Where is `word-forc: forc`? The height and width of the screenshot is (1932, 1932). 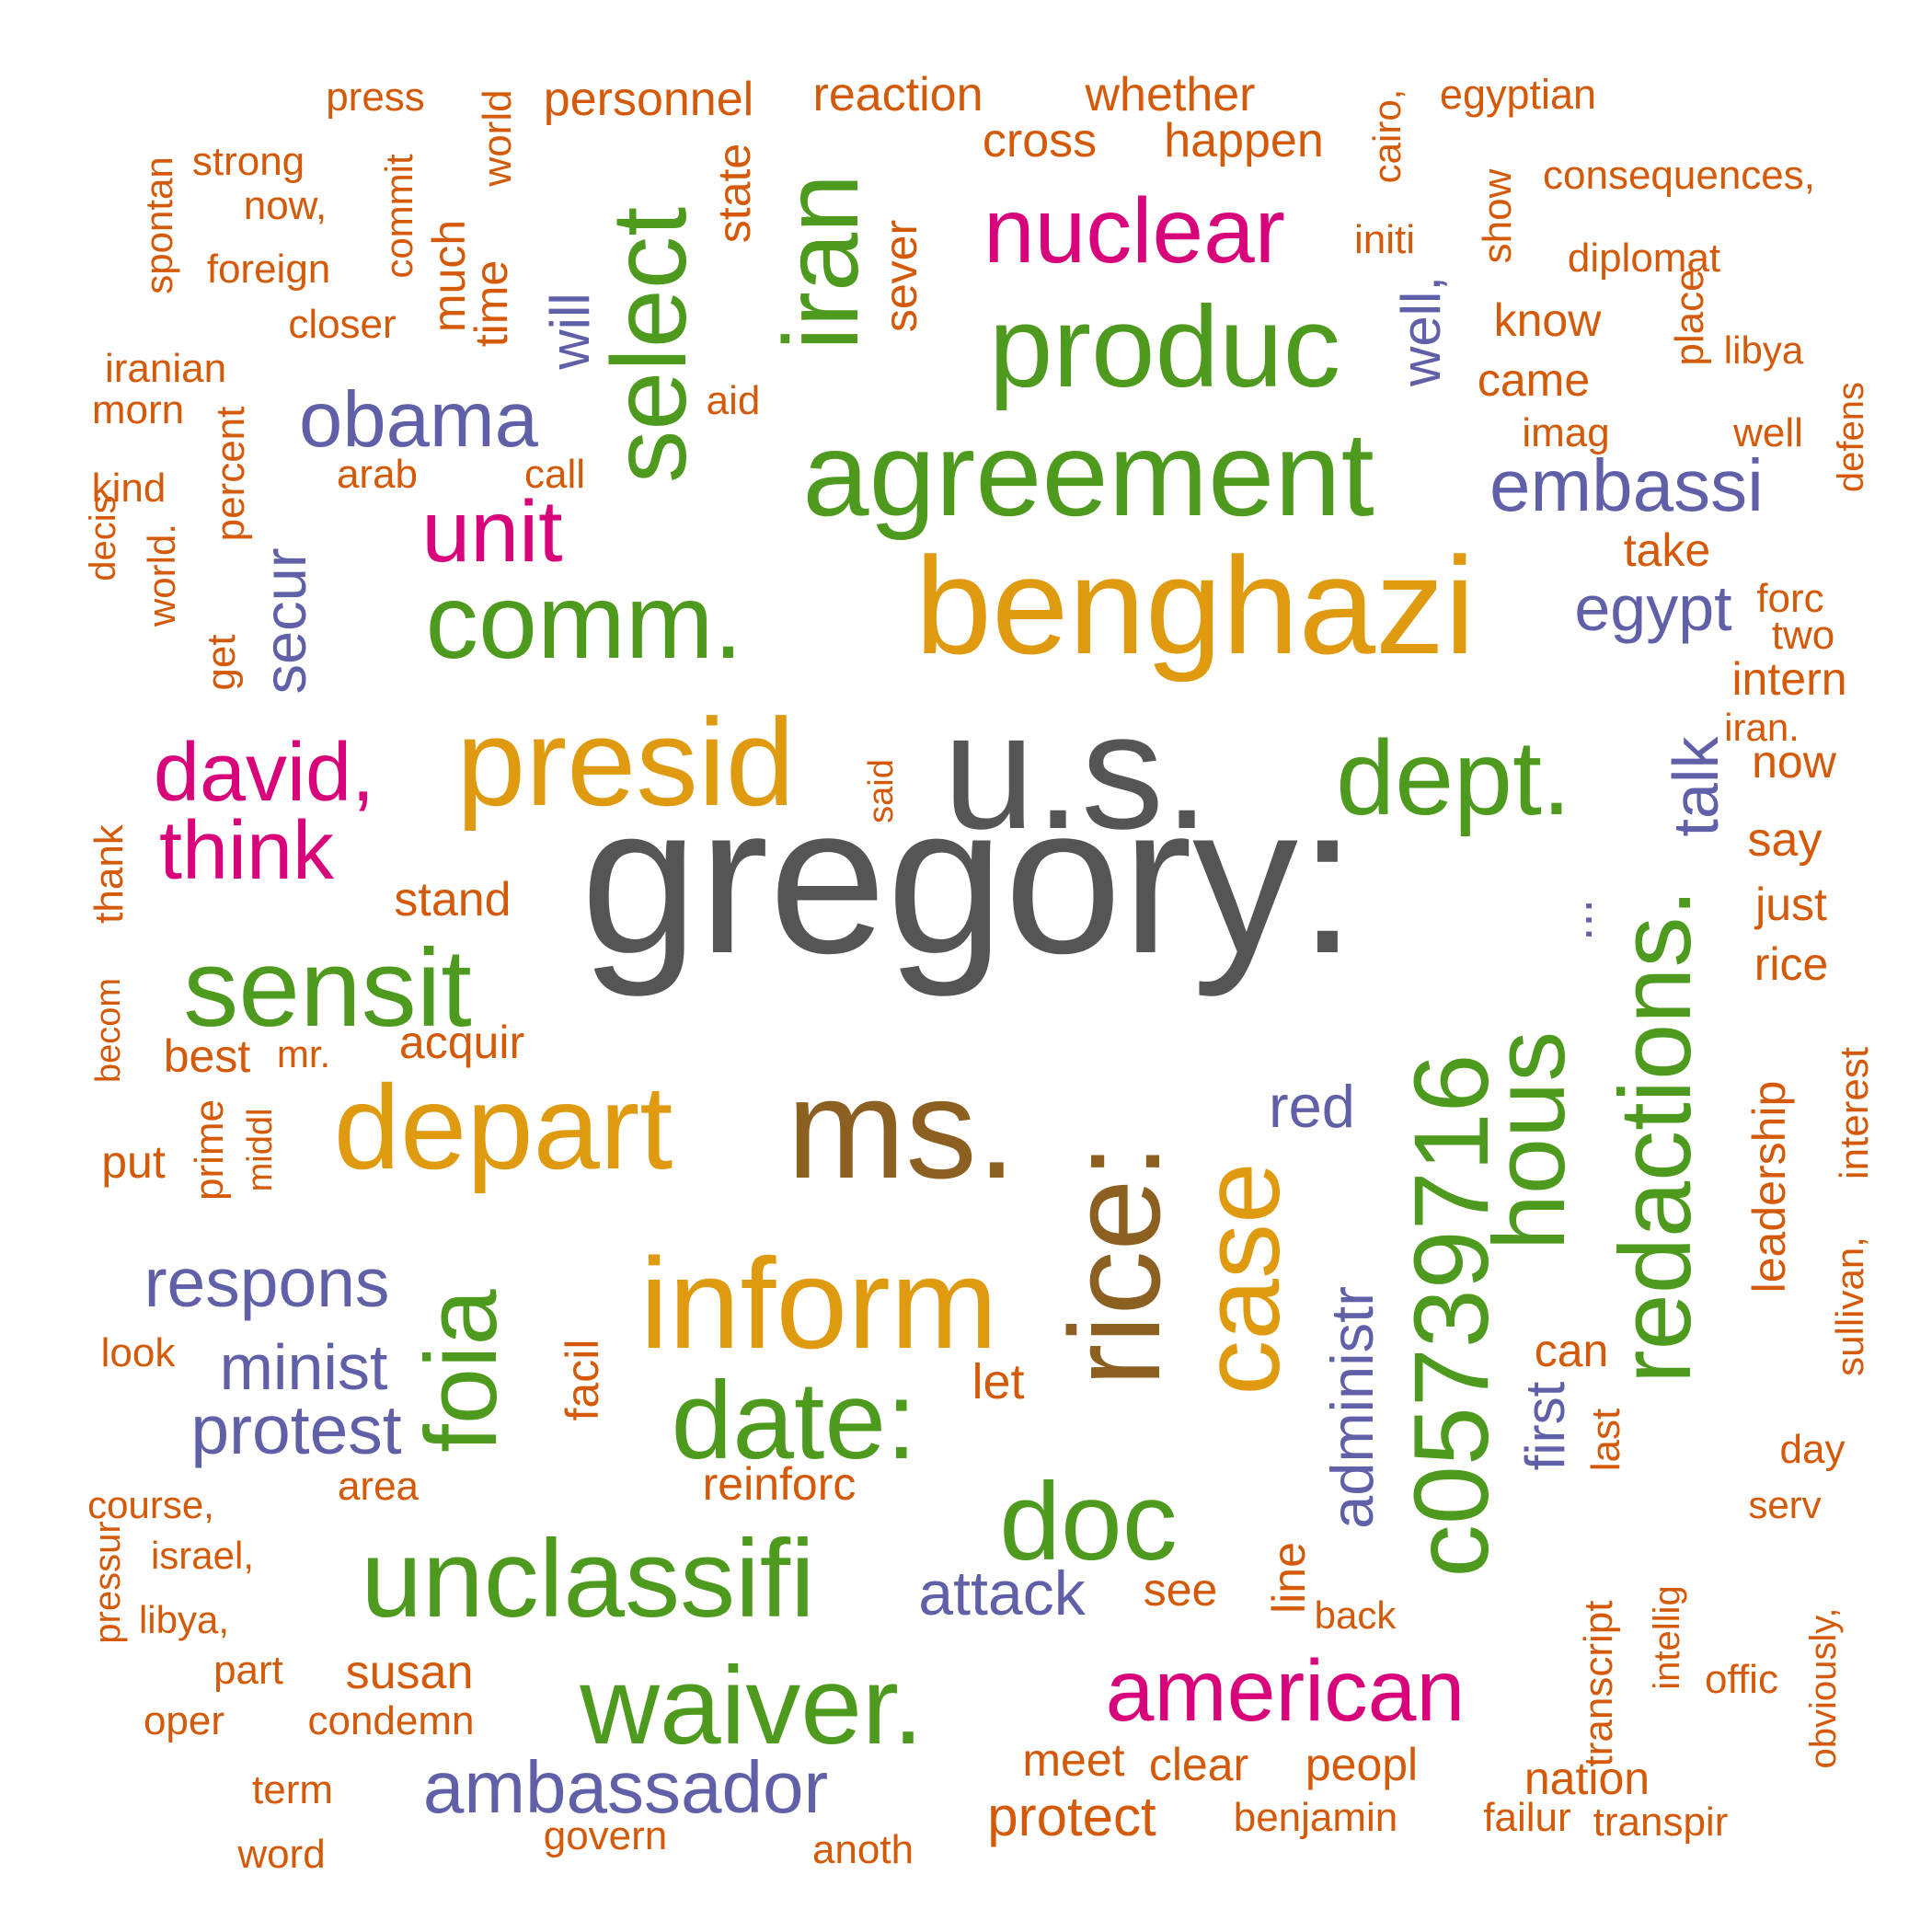 word-forc: forc is located at coordinates (1789, 598).